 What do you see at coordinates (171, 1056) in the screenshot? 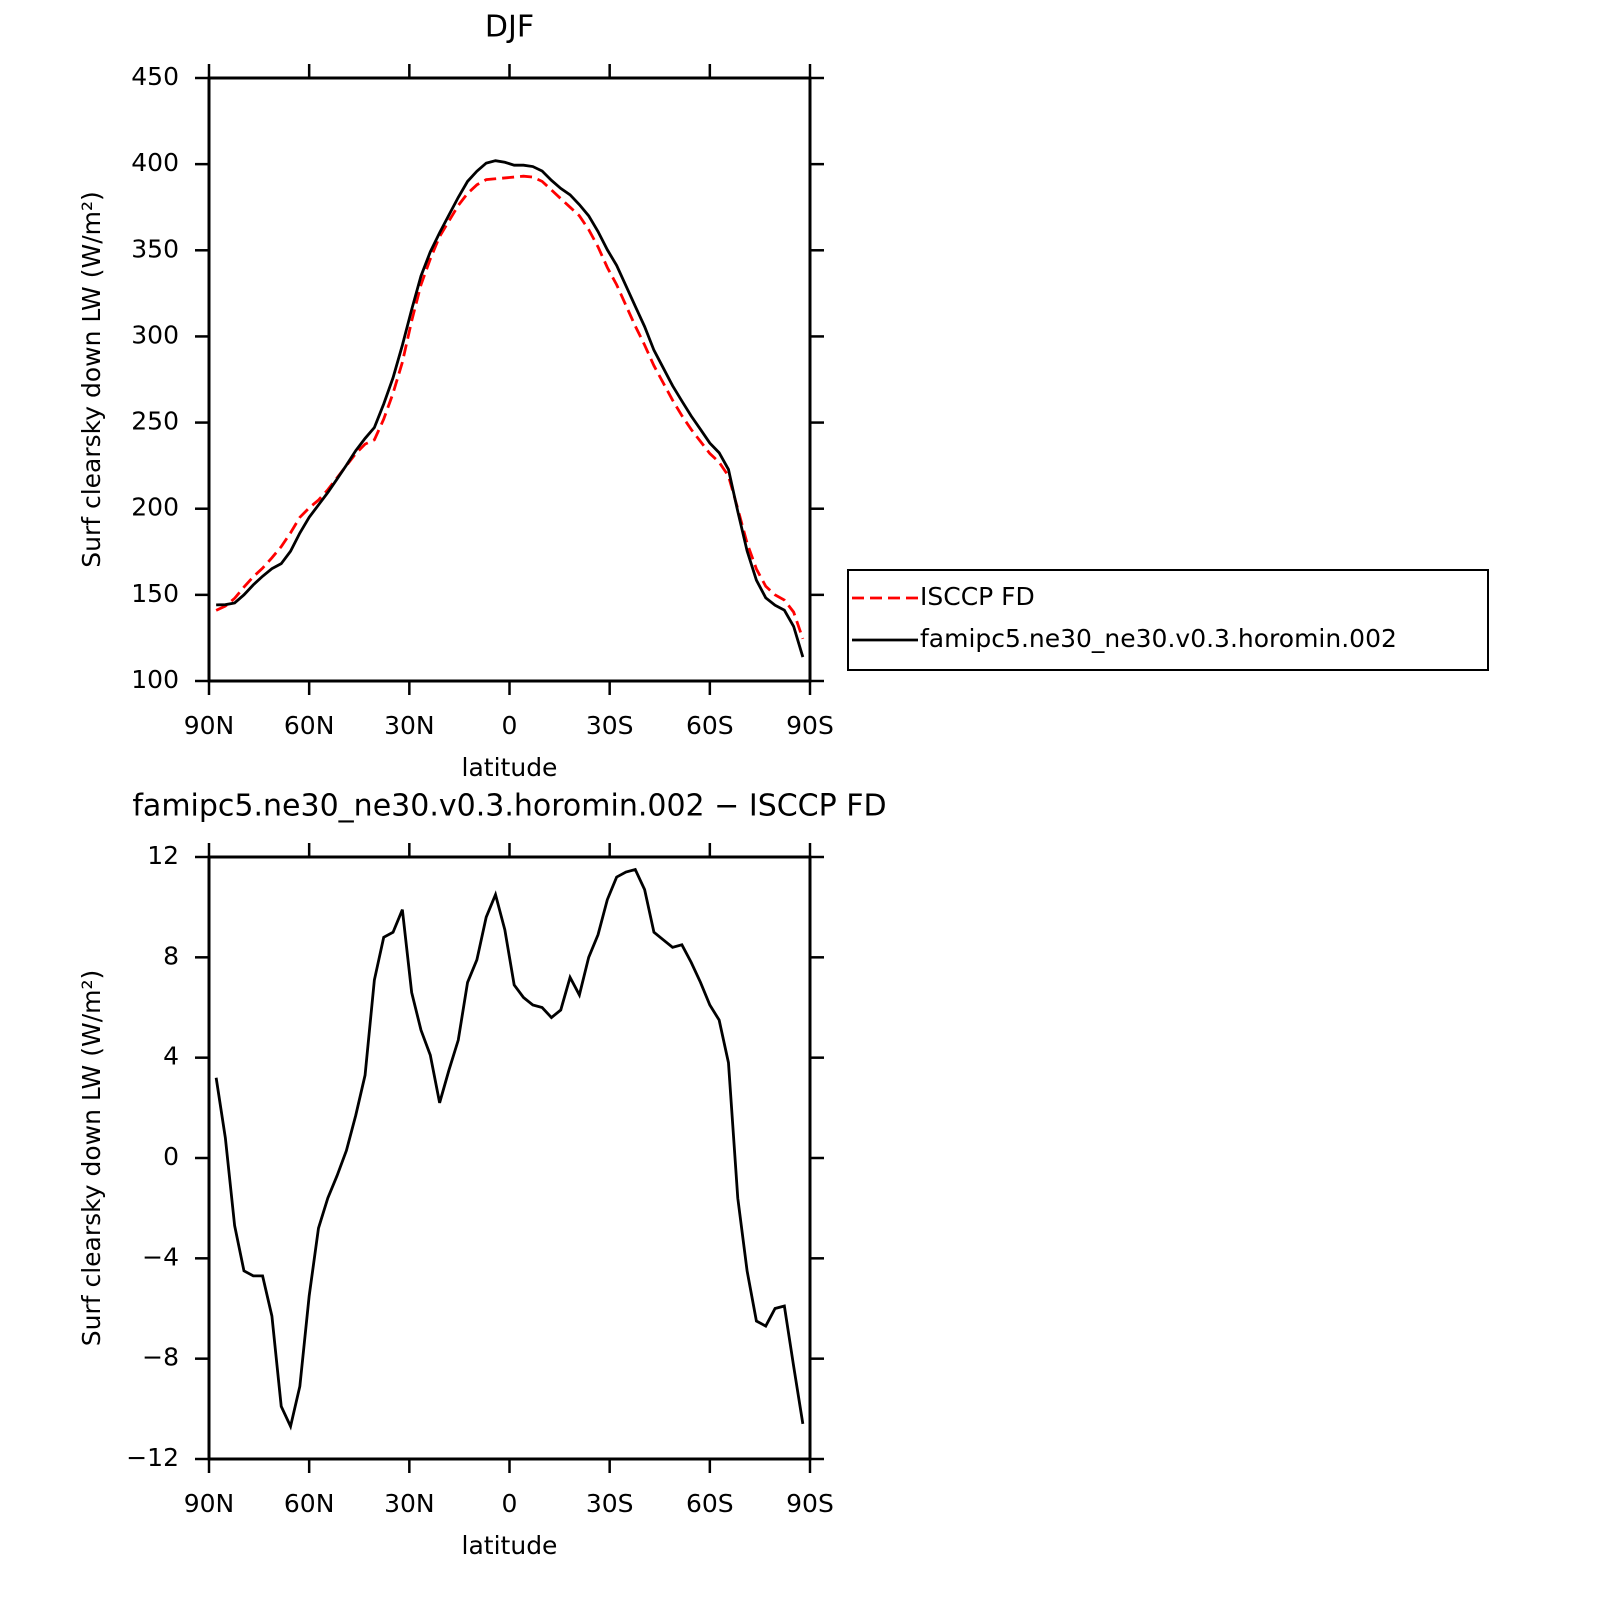
I see `y-tick-label: 4` at bounding box center [171, 1056].